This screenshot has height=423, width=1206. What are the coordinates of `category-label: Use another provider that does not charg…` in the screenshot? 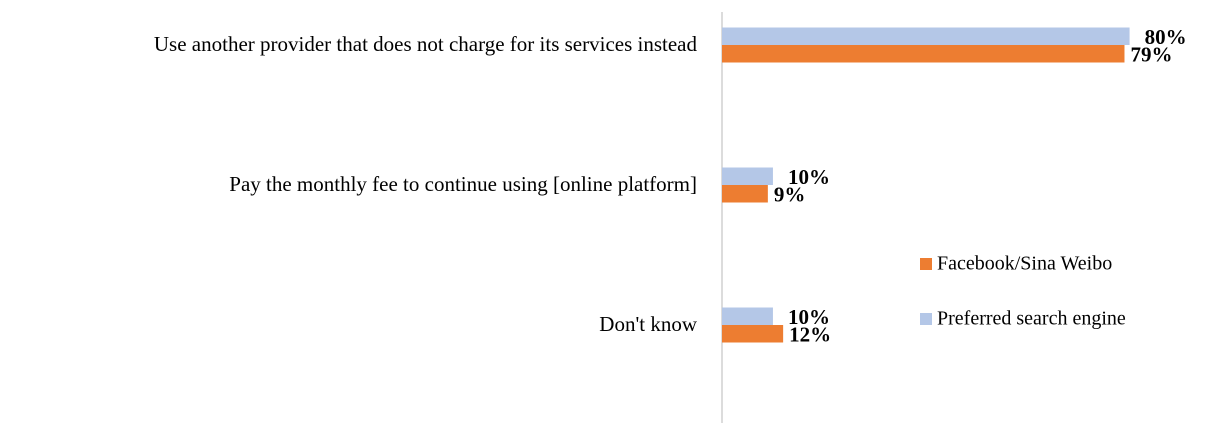 It's located at (426, 44).